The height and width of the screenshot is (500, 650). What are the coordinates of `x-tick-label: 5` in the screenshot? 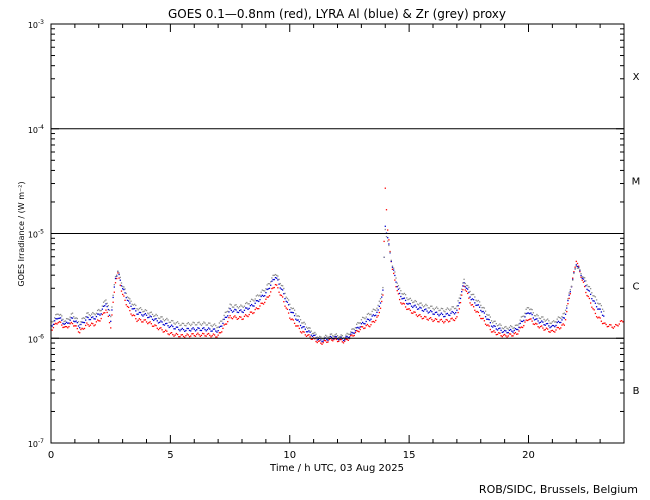 It's located at (170, 455).